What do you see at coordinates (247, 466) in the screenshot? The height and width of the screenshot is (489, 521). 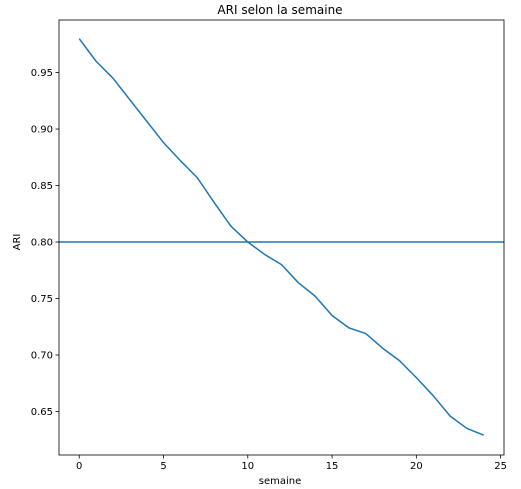 I see `x-tick-label: 10` at bounding box center [247, 466].